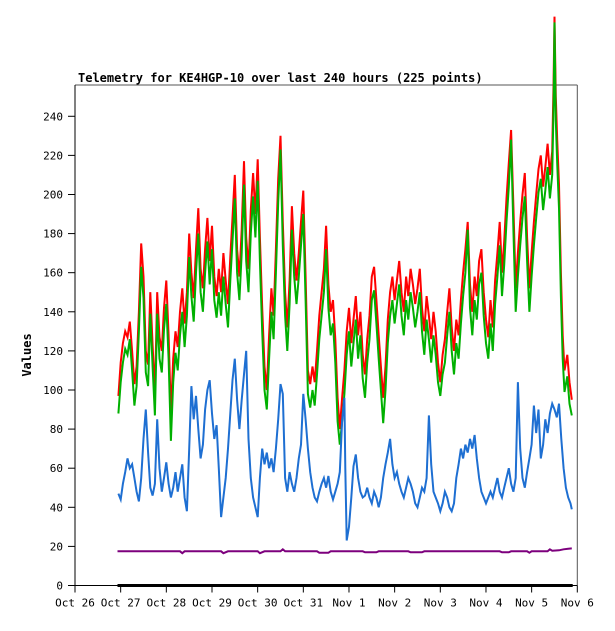  What do you see at coordinates (212, 603) in the screenshot?
I see `x-tick-label: Oct 29` at bounding box center [212, 603].